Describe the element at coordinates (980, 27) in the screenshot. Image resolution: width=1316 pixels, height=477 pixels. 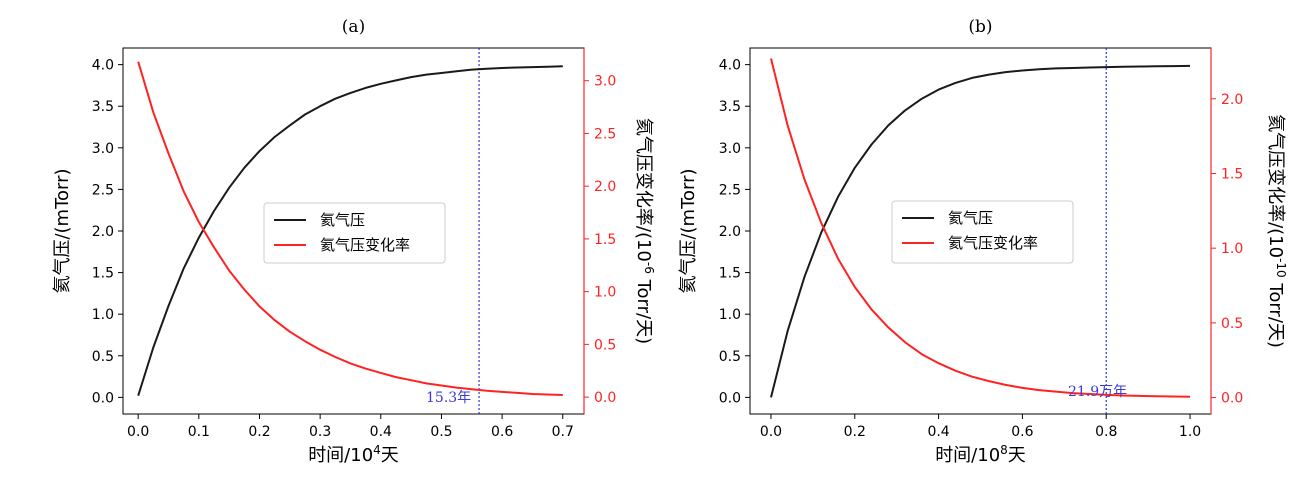
I see `panel-label: (b)` at that location.